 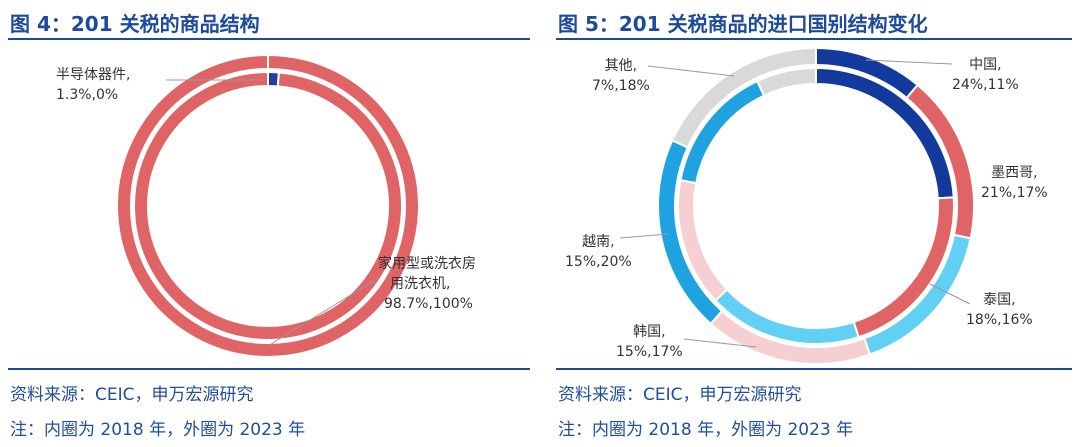 I want to click on leader-line-thailand, so click(x=950, y=294).